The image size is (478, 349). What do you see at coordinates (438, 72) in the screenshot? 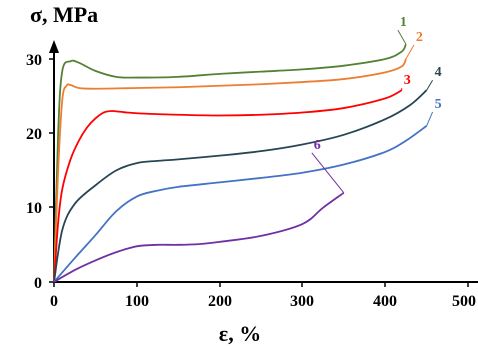
I see `series-label-4: 4` at bounding box center [438, 72].